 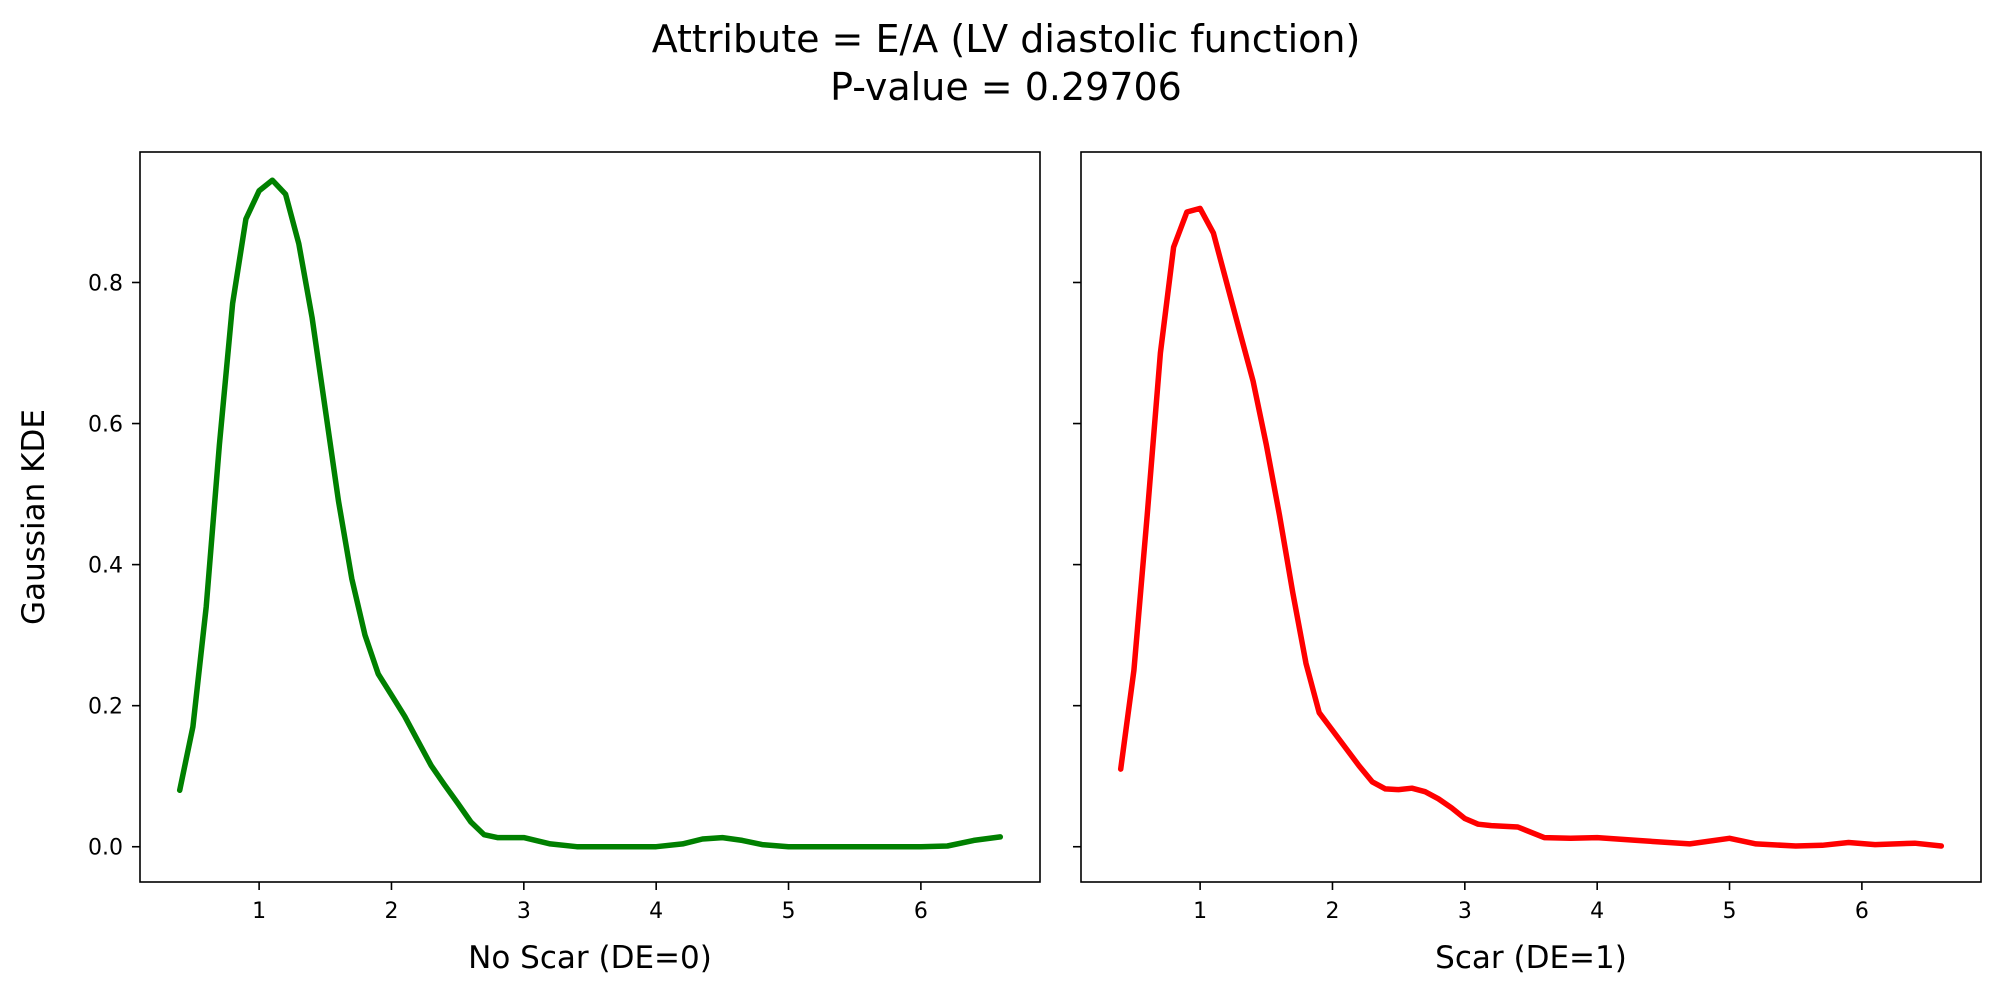 What do you see at coordinates (105, 283) in the screenshot?
I see `left-y-tick-label: 0.8` at bounding box center [105, 283].